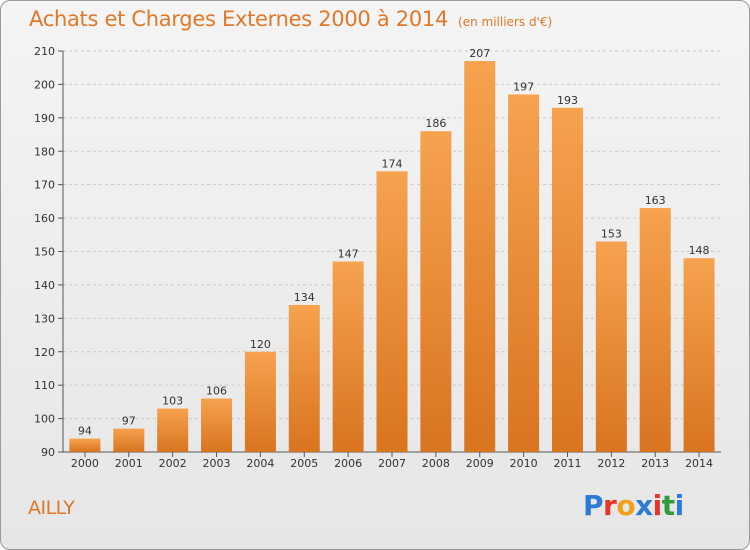  I want to click on y-tick-label: 190, so click(44, 118).